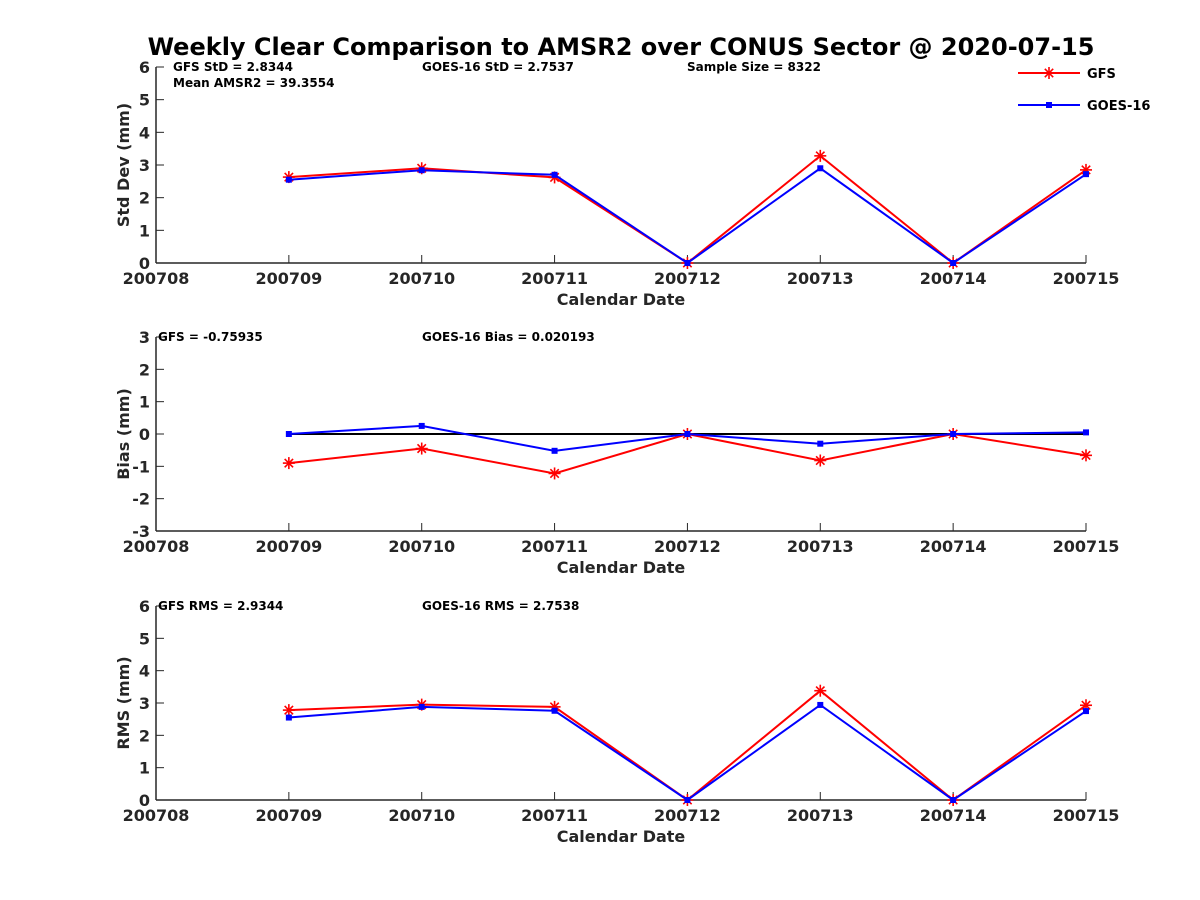 The height and width of the screenshot is (900, 1200). Describe the element at coordinates (123, 434) in the screenshot. I see `y-axis-label: Bias (mm)` at that location.